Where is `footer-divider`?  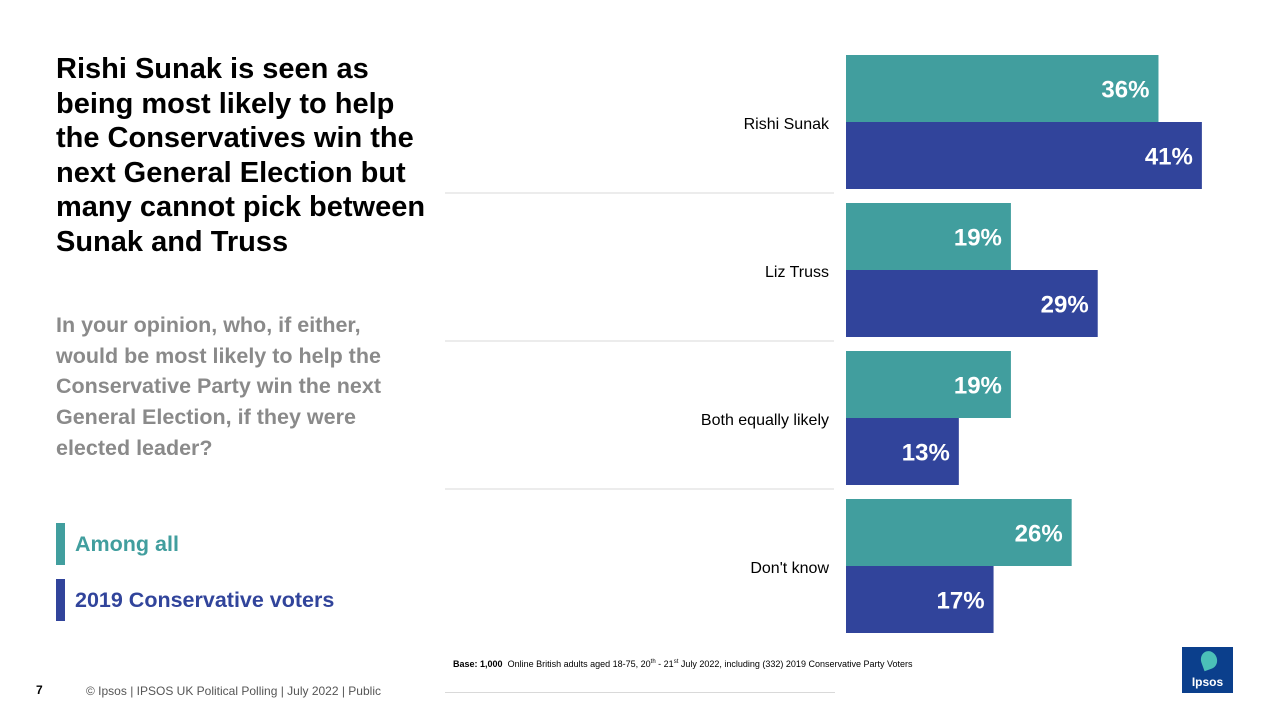 footer-divider is located at coordinates (640, 692).